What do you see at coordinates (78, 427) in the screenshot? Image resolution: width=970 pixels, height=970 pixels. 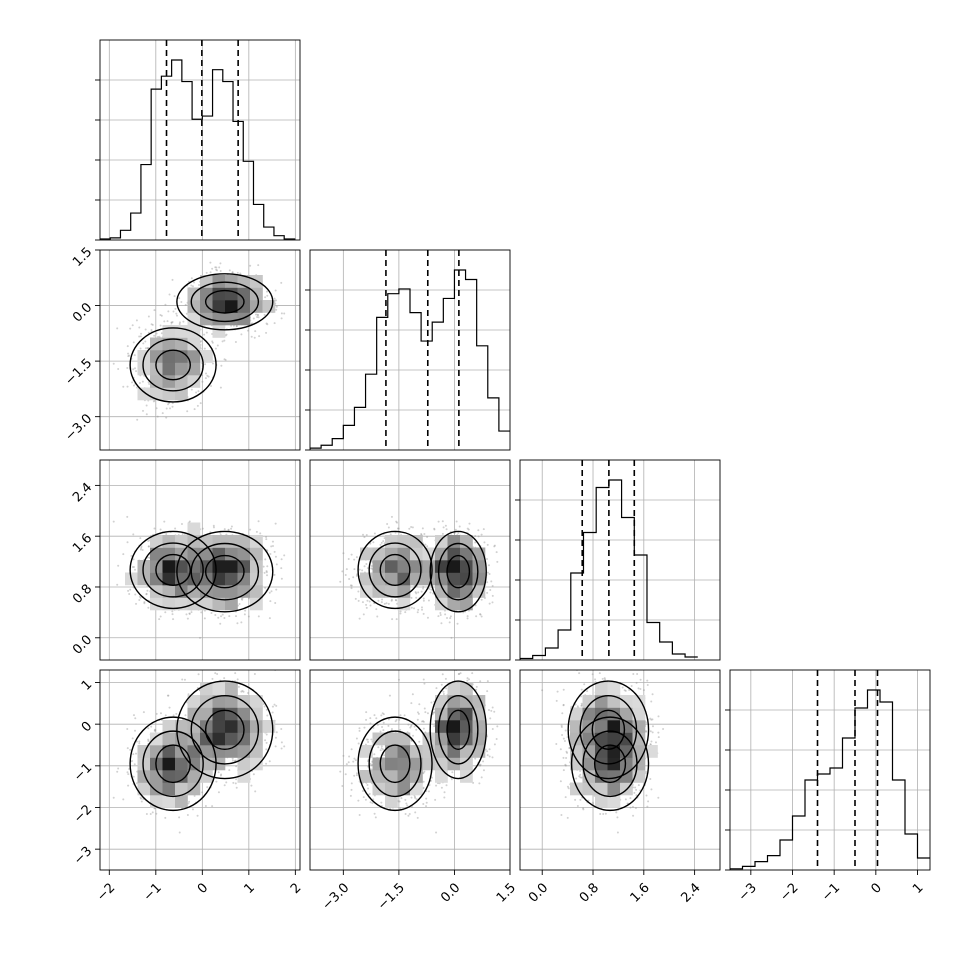 I see `y-tick-label: −3.0` at bounding box center [78, 427].